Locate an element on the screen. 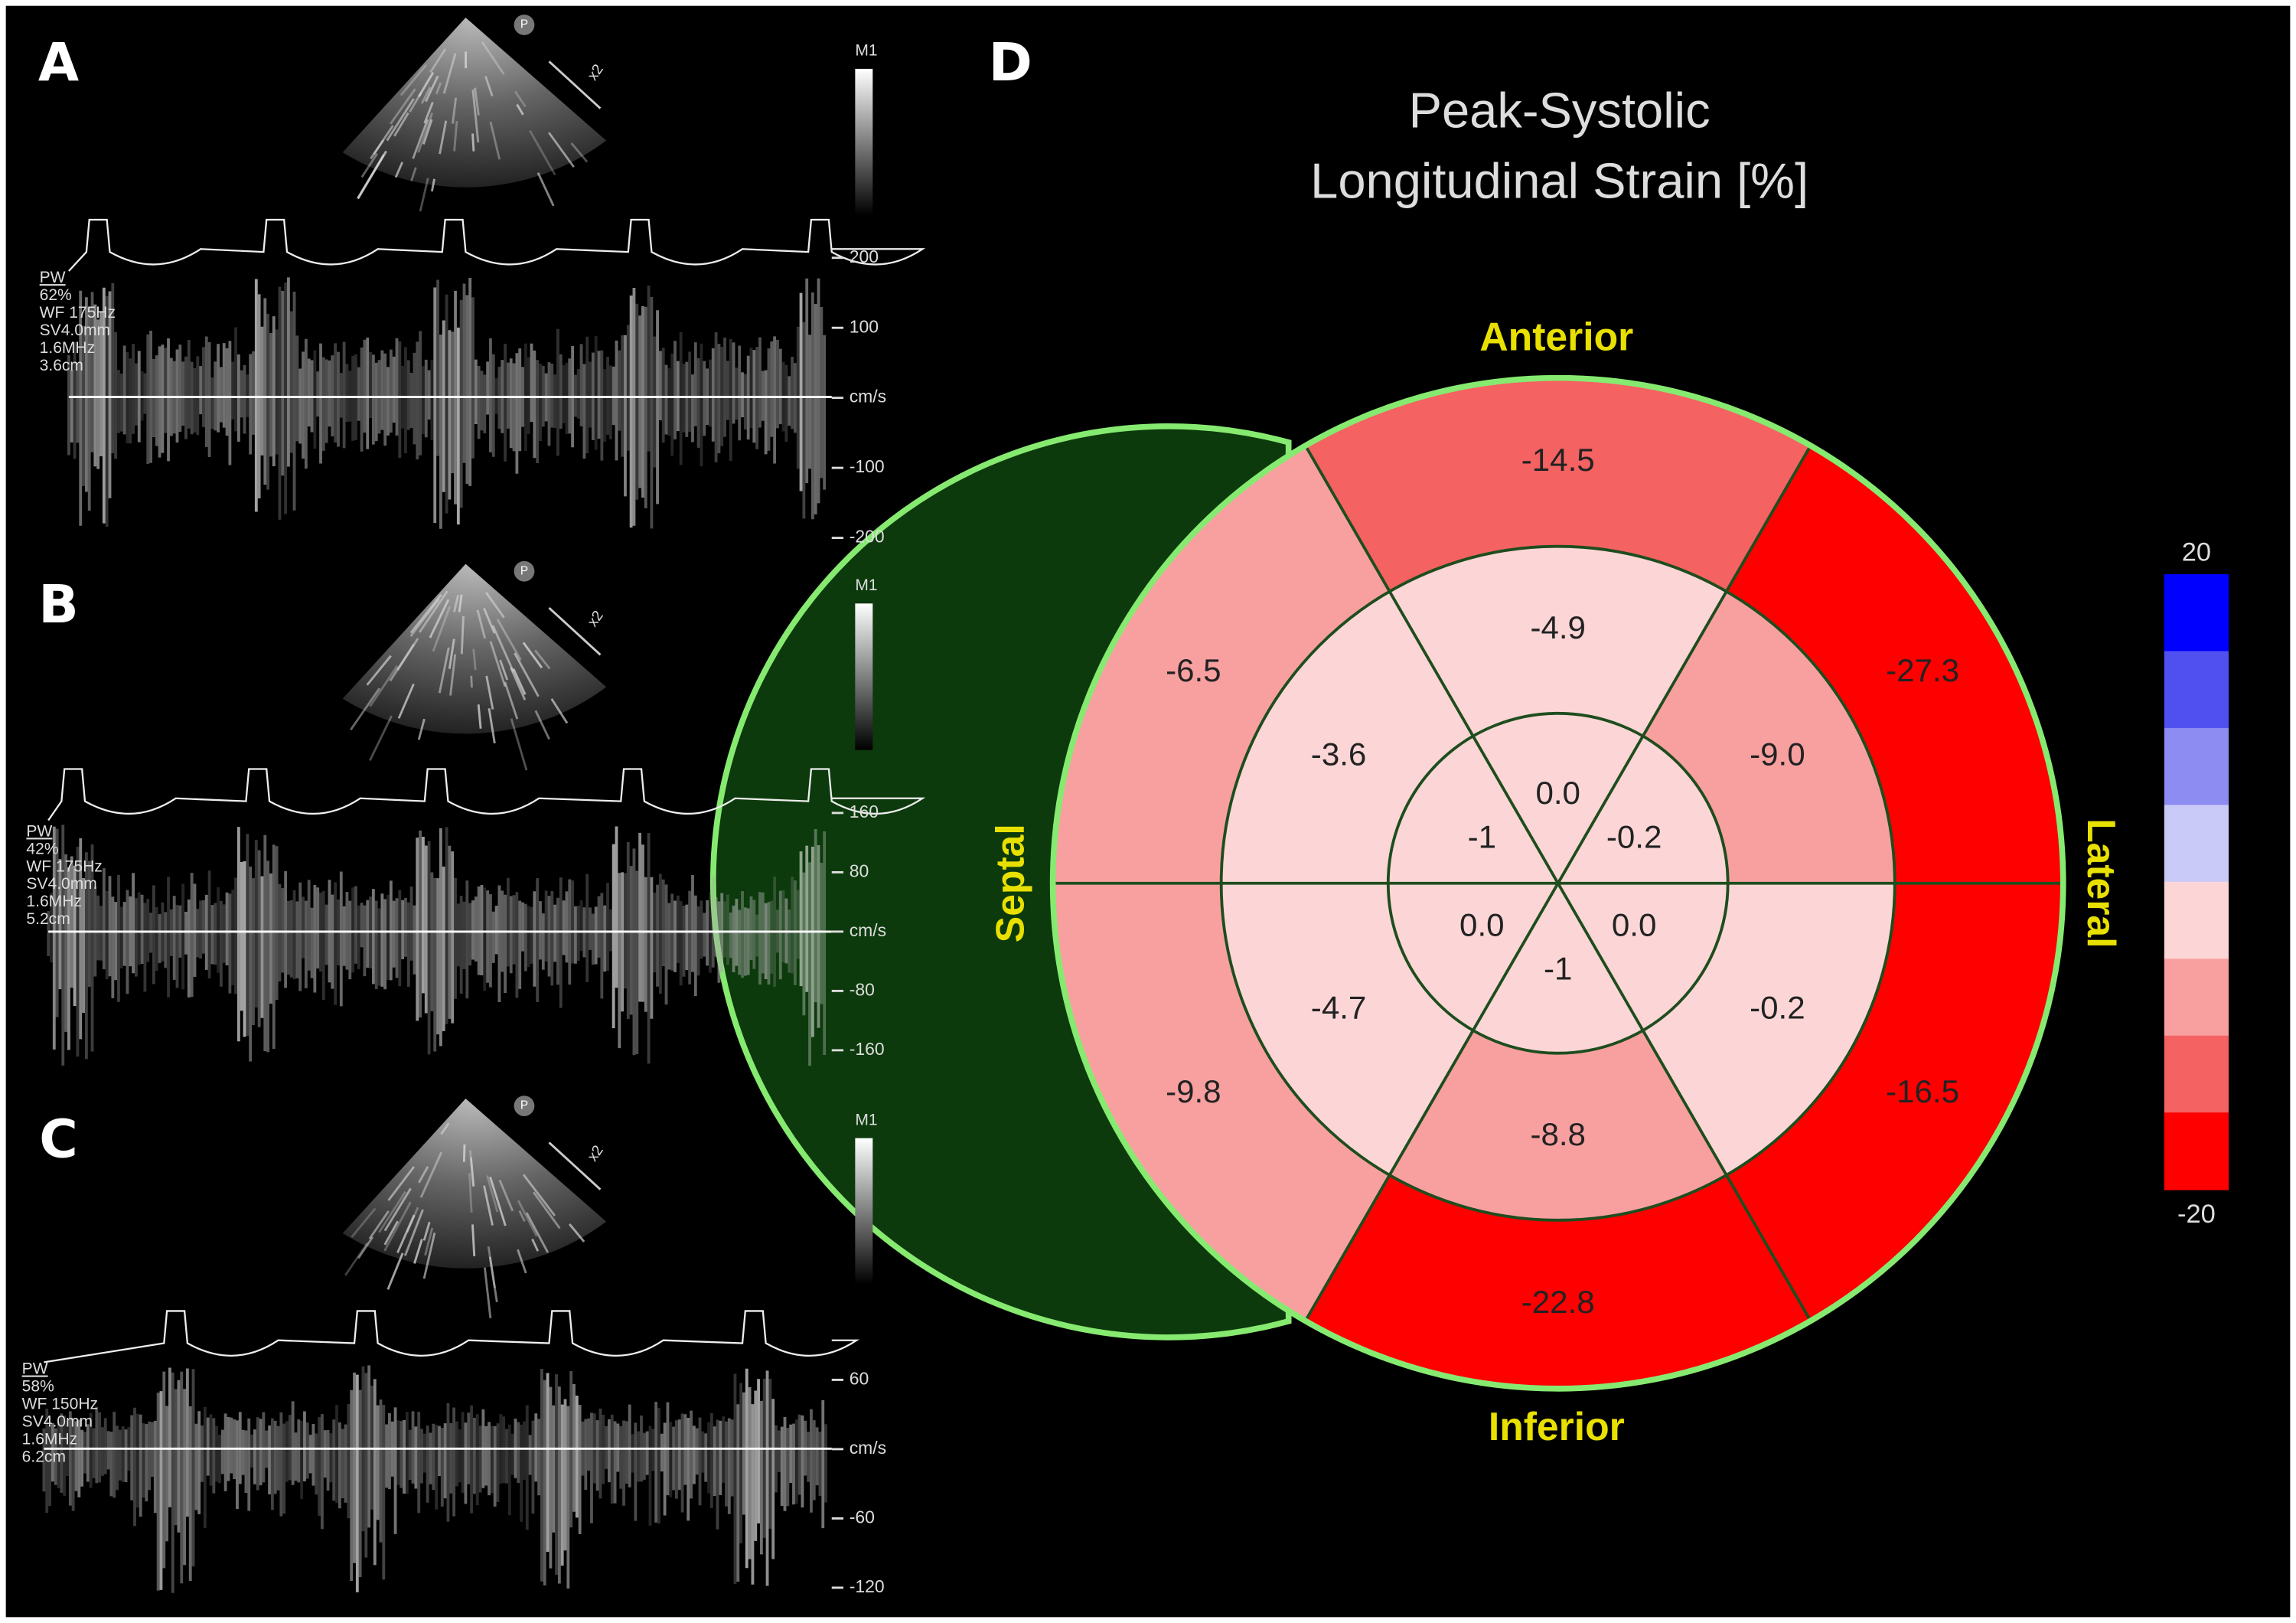  setting-text: 6.2cm is located at coordinates (44, 1456).